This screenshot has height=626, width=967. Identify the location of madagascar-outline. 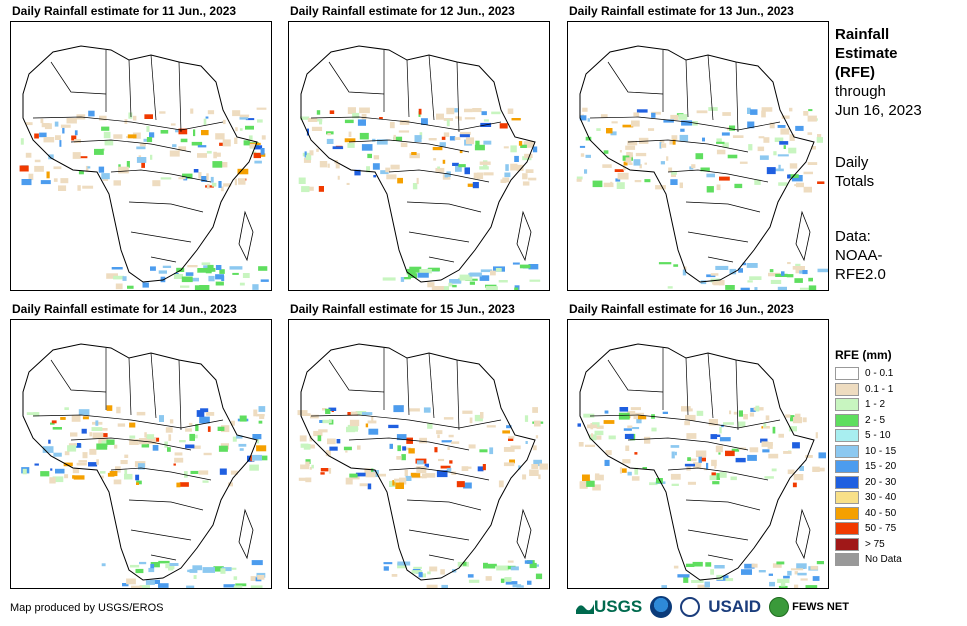
(246, 534).